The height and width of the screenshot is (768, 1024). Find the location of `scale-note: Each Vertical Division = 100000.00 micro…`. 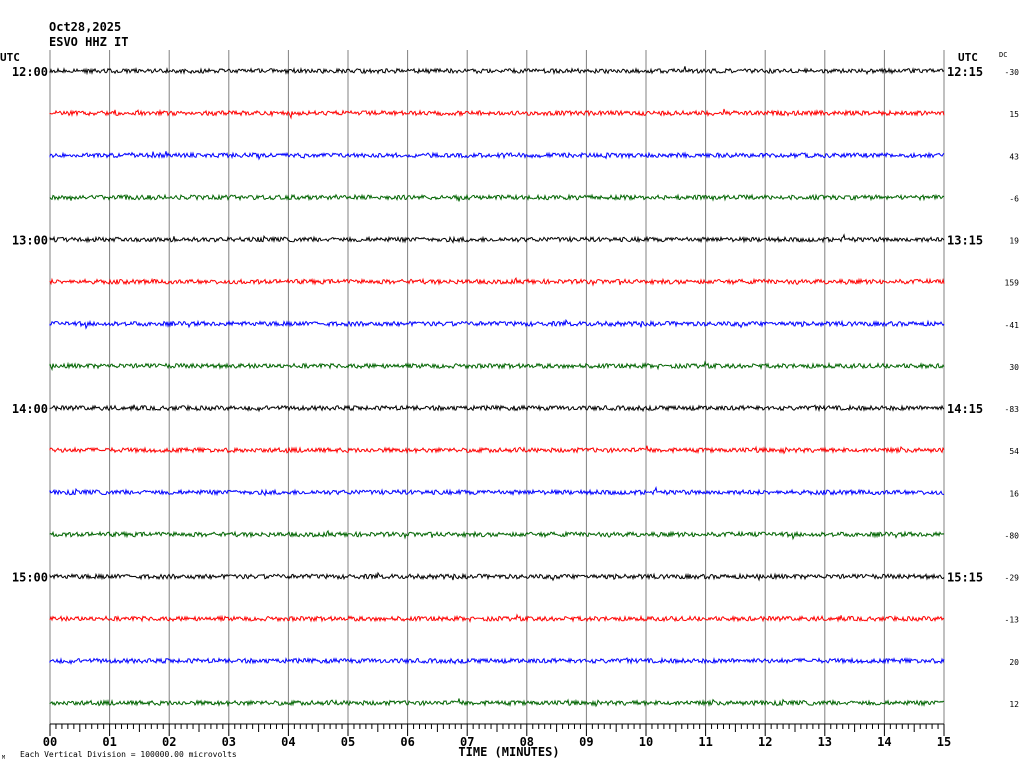

scale-note: Each Vertical Division = 100000.00 micro… is located at coordinates (128, 754).